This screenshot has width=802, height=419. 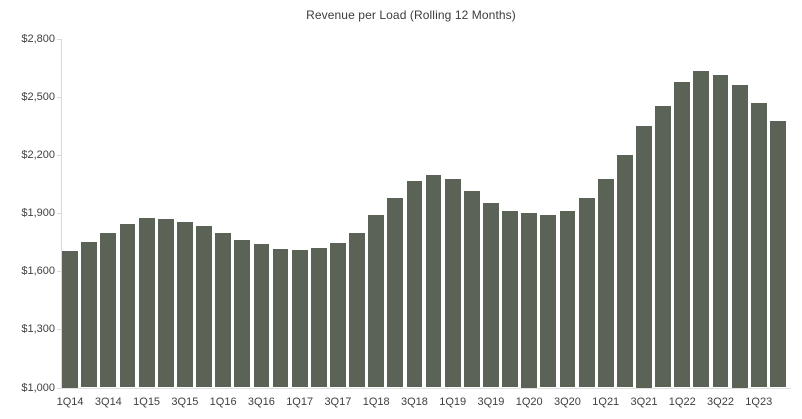 What do you see at coordinates (38, 329) in the screenshot?
I see `y-axis-label: $1,300` at bounding box center [38, 329].